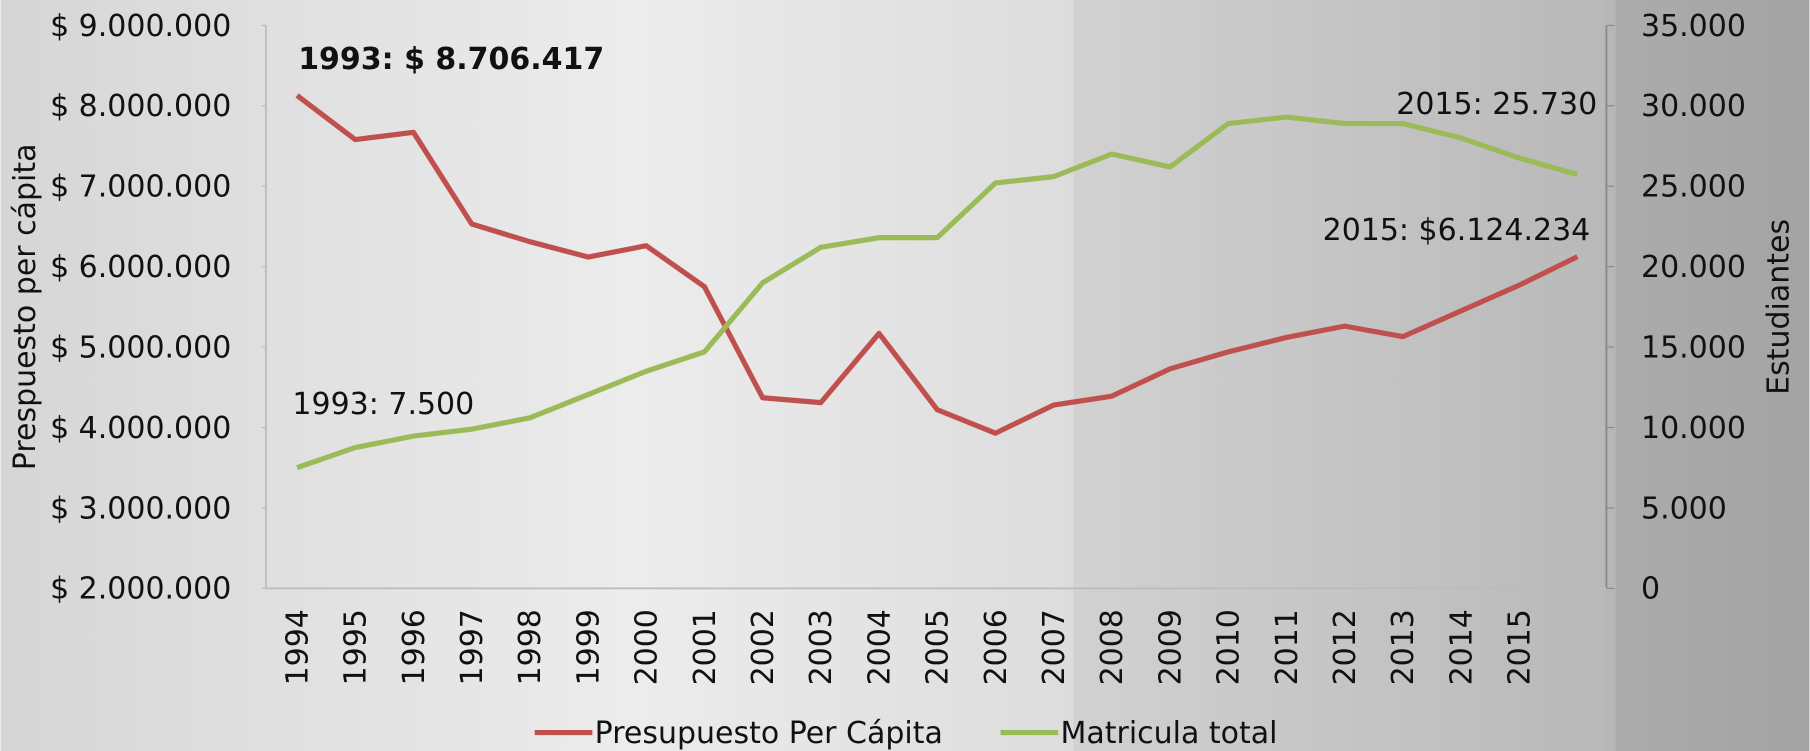 Image resolution: width=1810 pixels, height=751 pixels. What do you see at coordinates (472, 647) in the screenshot?
I see `x-tick-label: 1997` at bounding box center [472, 647].